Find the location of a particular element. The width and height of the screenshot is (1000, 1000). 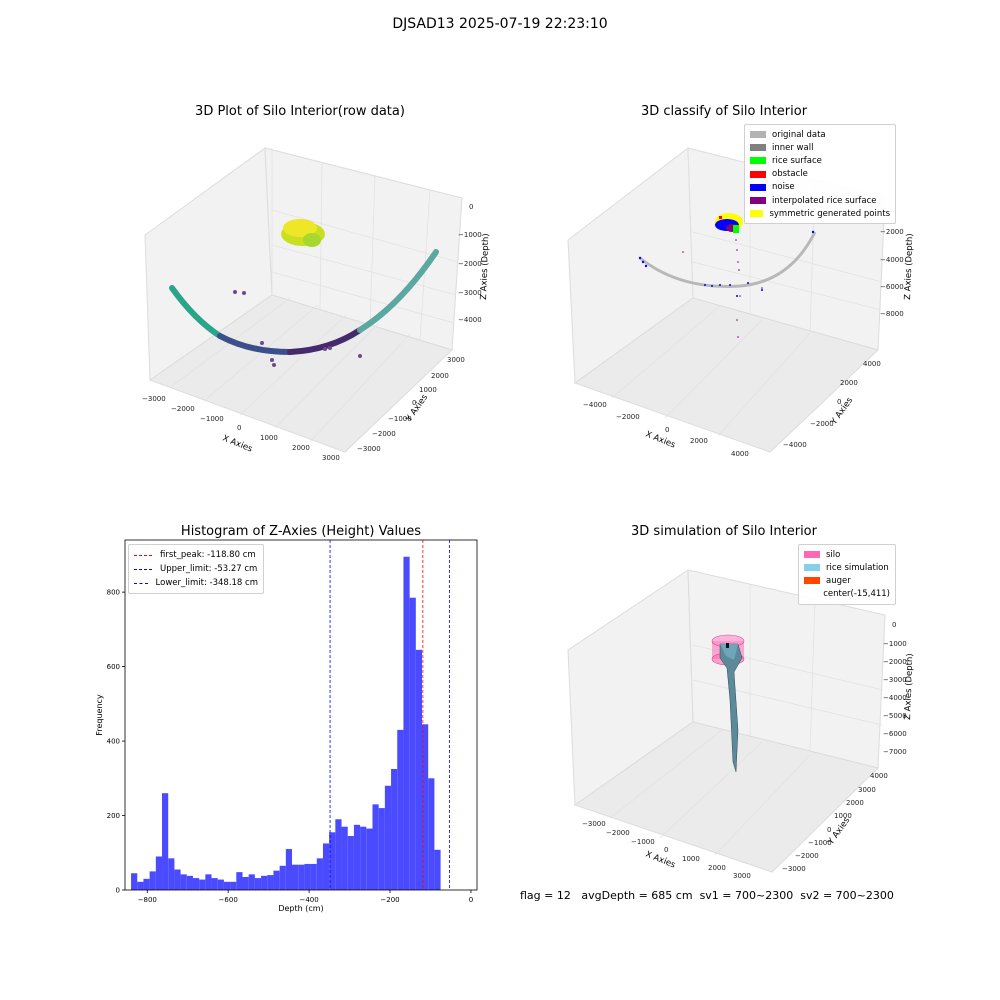

panel4-xtick: 0 is located at coordinates (666, 850).